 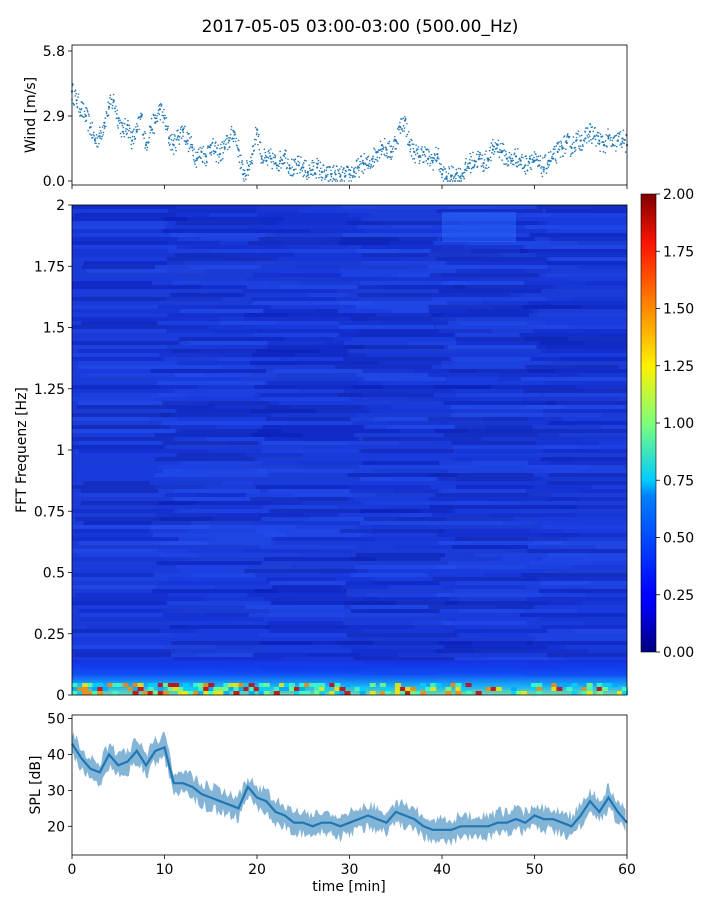 I want to click on colorbar-tick-label: 0.25, so click(x=678, y=596).